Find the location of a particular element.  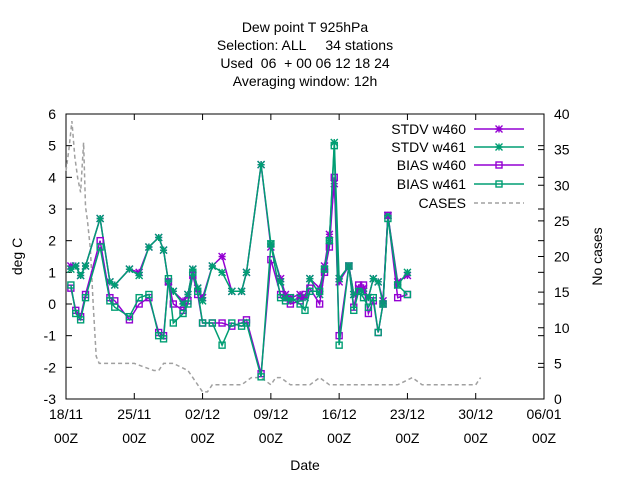

y-tick-label: -2 is located at coordinates (50, 367).